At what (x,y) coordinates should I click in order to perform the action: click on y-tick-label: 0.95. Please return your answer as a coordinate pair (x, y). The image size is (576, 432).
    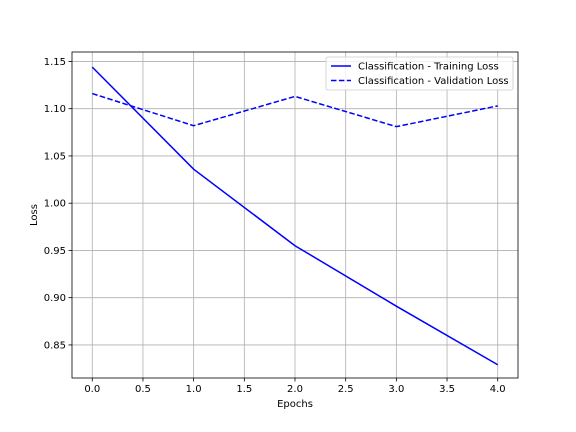
    Looking at the image, I should click on (55, 251).